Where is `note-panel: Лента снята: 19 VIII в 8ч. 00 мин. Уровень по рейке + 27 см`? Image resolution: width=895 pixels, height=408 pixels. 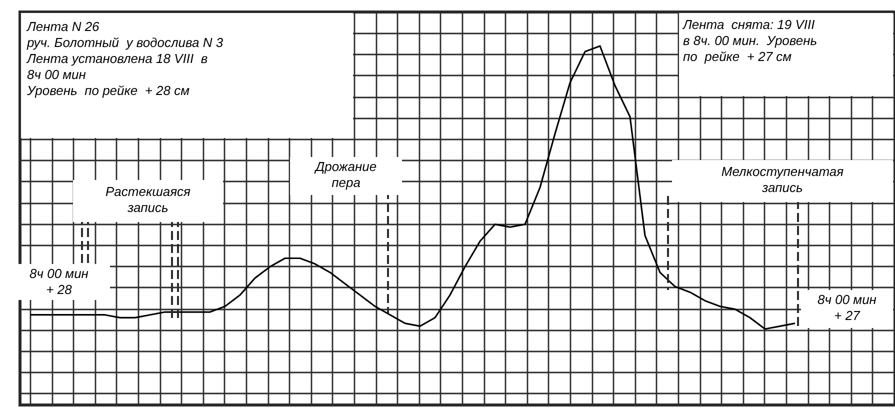
note-panel: Лента снята: 19 VIII в 8ч. 00 мин. Уровень по рейке + 27 см is located at coordinates (786, 54).